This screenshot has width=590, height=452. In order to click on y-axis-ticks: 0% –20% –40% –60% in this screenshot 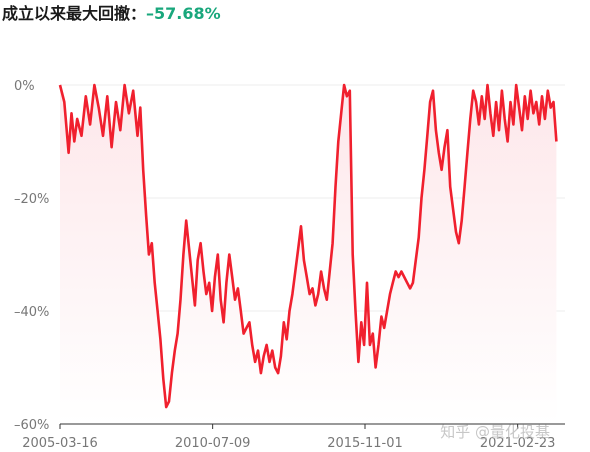, I will do `click(31, 256)`.